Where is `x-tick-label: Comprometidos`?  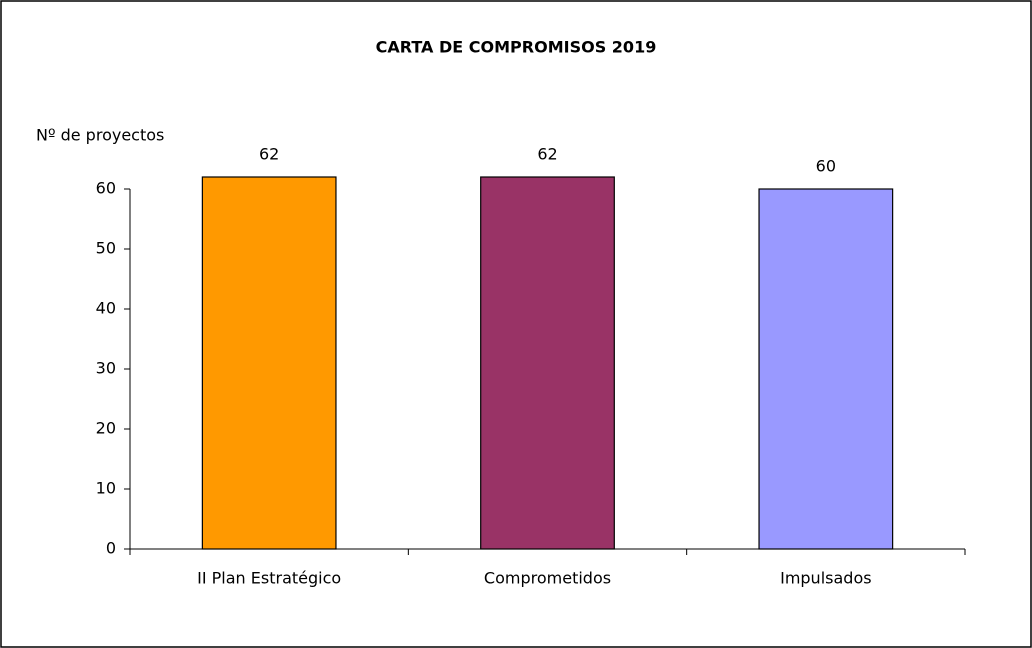 x-tick-label: Comprometidos is located at coordinates (547, 578).